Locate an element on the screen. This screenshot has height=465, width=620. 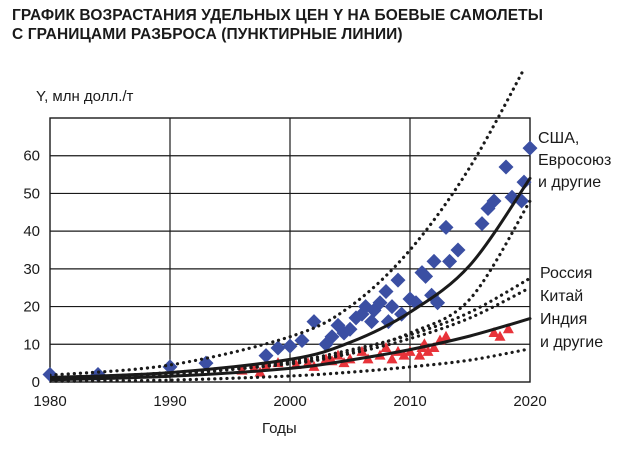
legend-group-1-line-2: Евросоюз is located at coordinates (575, 160).